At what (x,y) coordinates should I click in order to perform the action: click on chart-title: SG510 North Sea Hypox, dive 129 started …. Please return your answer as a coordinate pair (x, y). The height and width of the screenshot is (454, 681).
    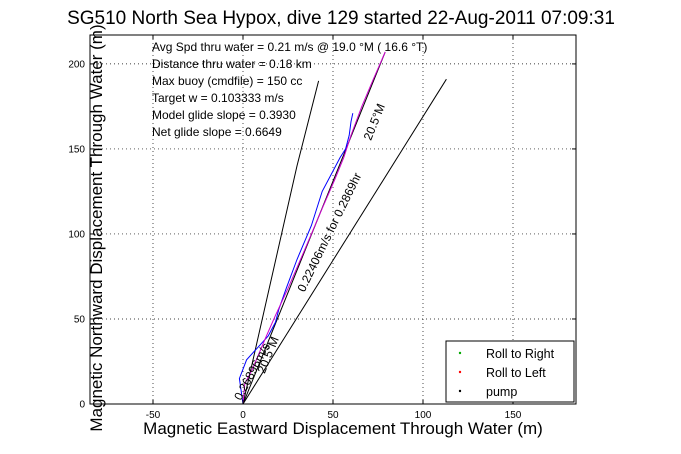
    Looking at the image, I should click on (341, 18).